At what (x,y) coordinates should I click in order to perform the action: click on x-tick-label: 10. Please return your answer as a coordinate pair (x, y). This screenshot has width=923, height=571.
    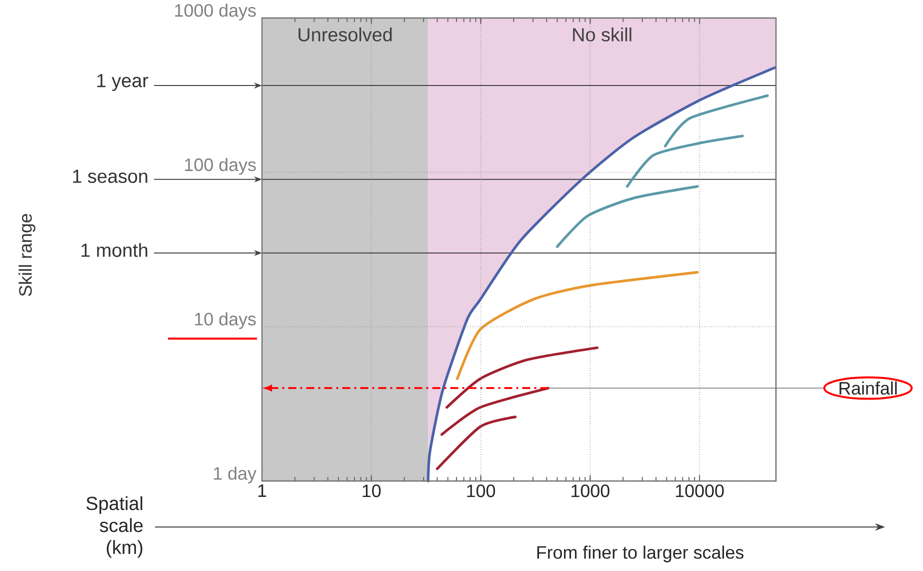
    Looking at the image, I should click on (371, 491).